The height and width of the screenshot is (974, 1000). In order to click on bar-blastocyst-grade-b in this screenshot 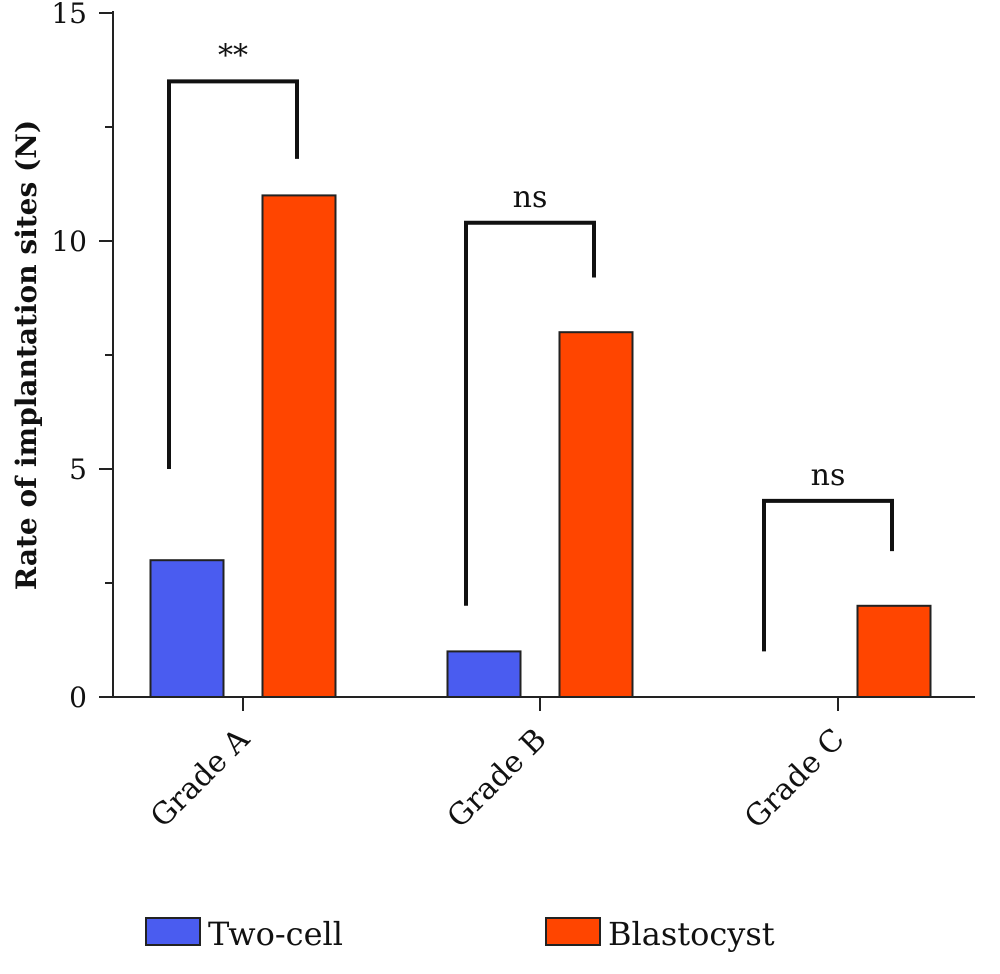, I will do `click(596, 514)`.